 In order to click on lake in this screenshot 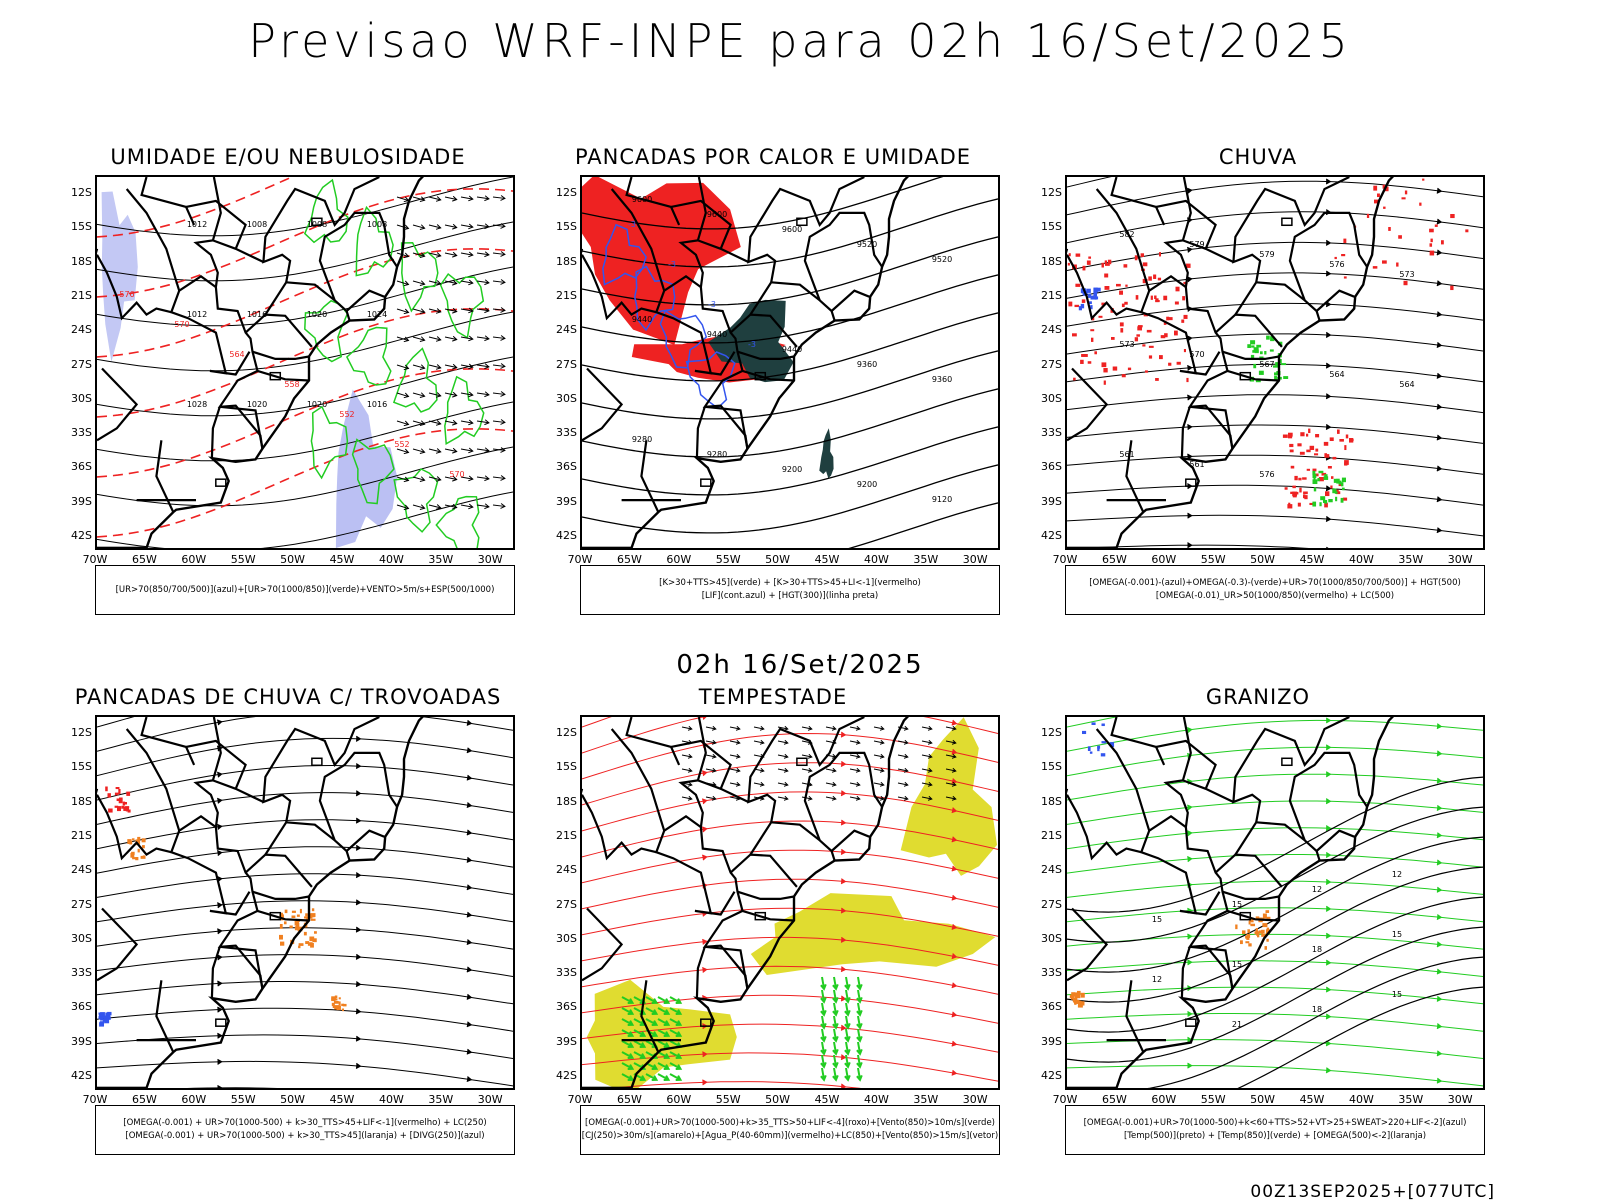, I will do `click(1287, 761)`.